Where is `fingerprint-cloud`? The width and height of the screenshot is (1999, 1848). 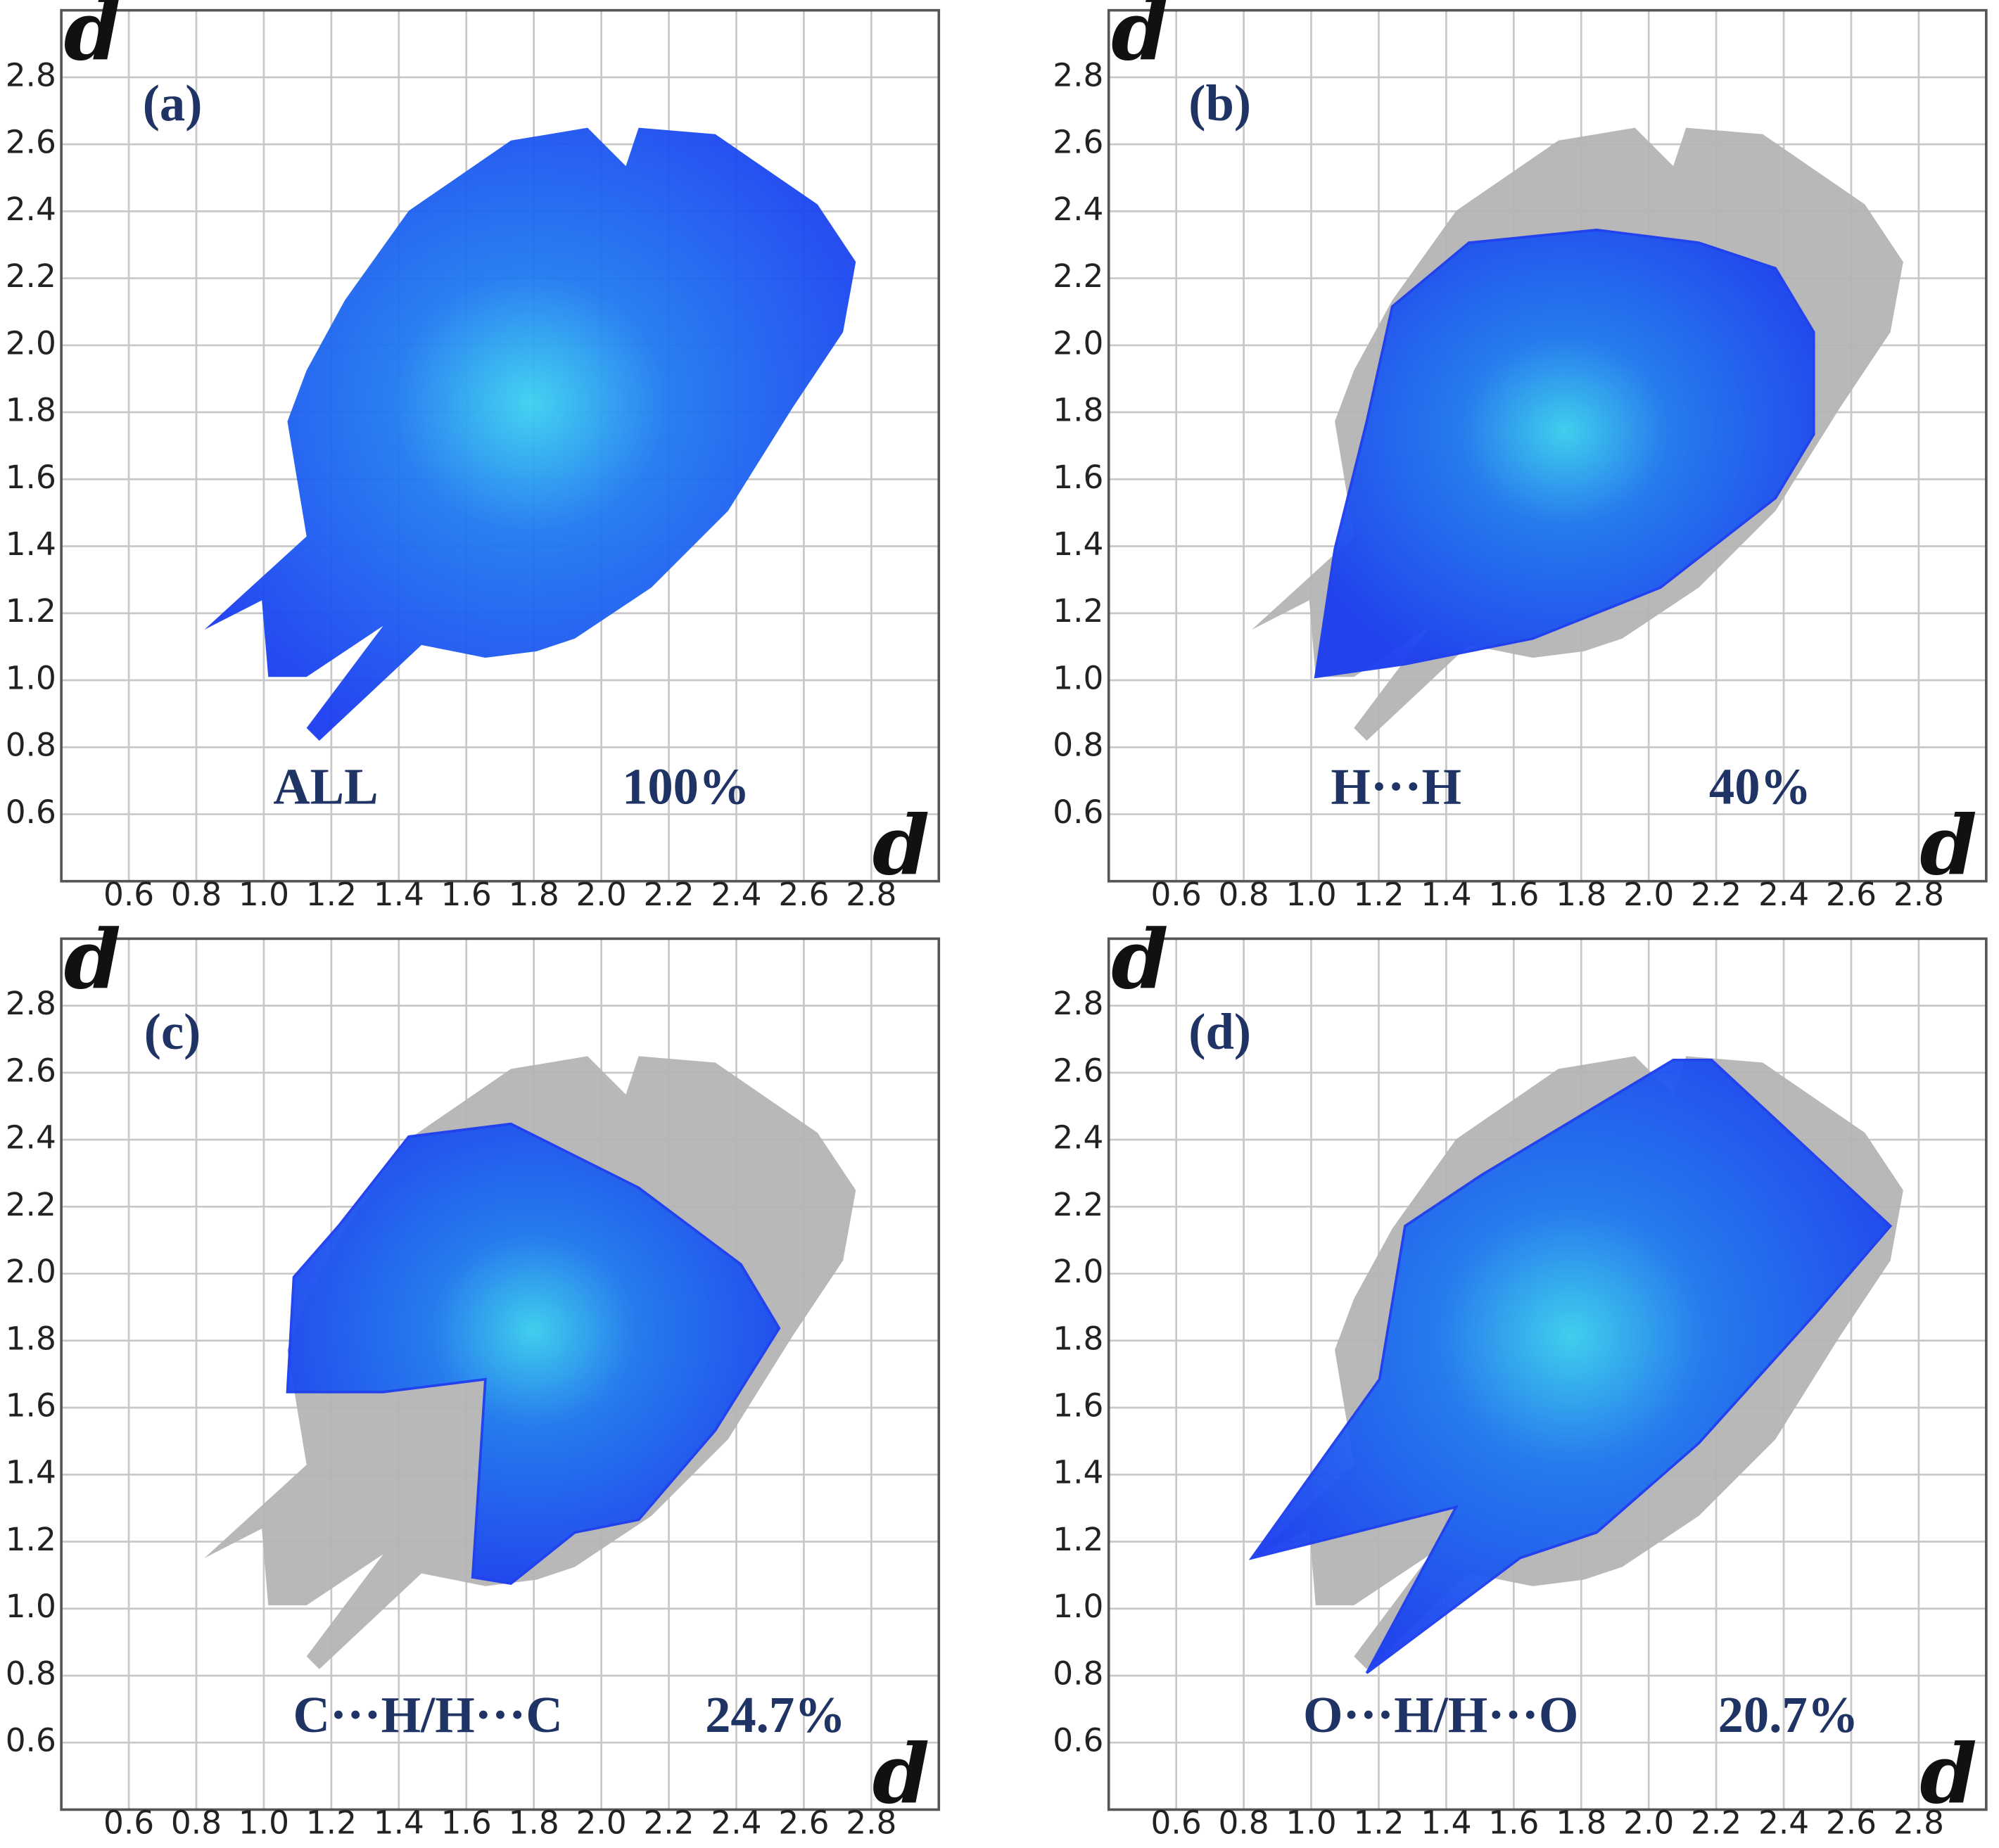 fingerprint-cloud is located at coordinates (530, 434).